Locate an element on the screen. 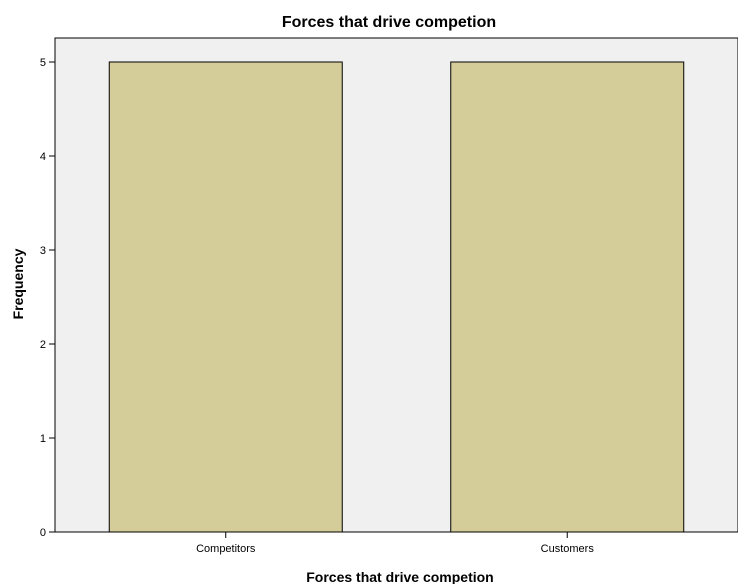 The image size is (738, 584). y-tick-label: 0 is located at coordinates (43, 533).